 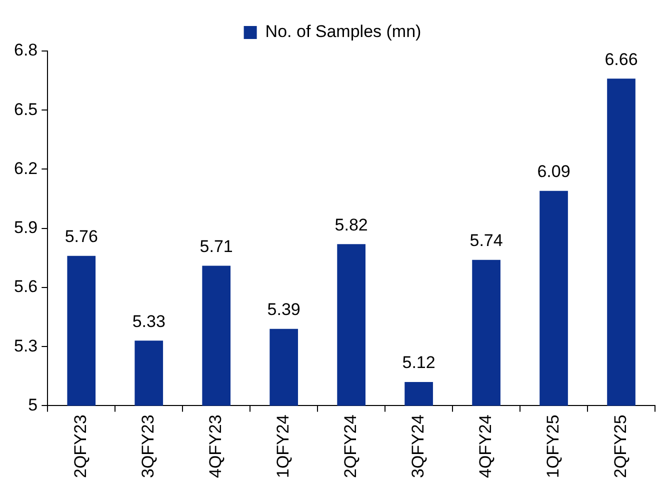 What do you see at coordinates (283, 310) in the screenshot?
I see `data-label: 5.39` at bounding box center [283, 310].